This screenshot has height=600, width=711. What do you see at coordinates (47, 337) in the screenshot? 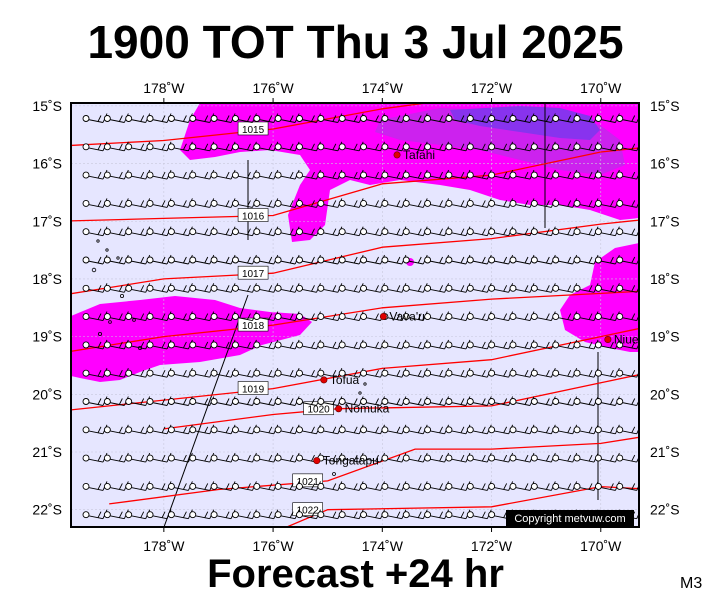
I see `lat-label-left: 19˚S` at bounding box center [47, 337].